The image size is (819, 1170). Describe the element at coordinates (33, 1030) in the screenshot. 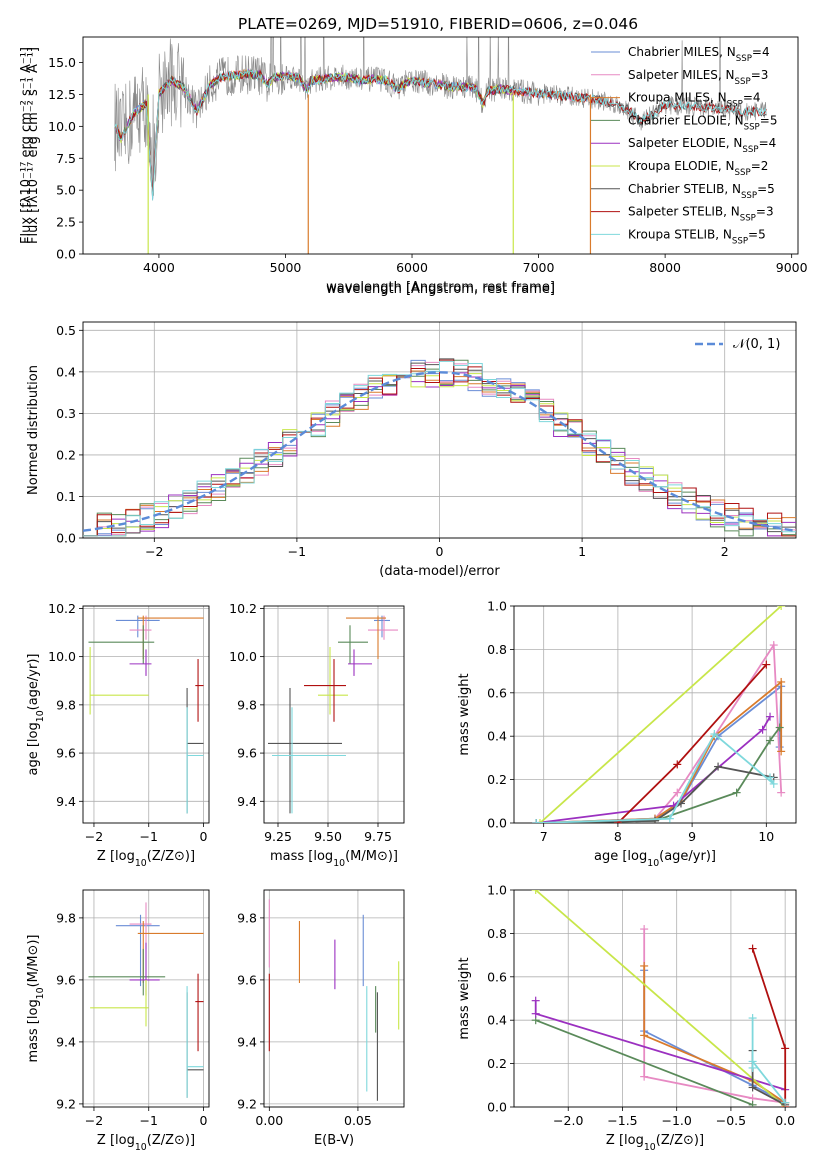

I see `y-axis-label-main: mass [log` at that location.